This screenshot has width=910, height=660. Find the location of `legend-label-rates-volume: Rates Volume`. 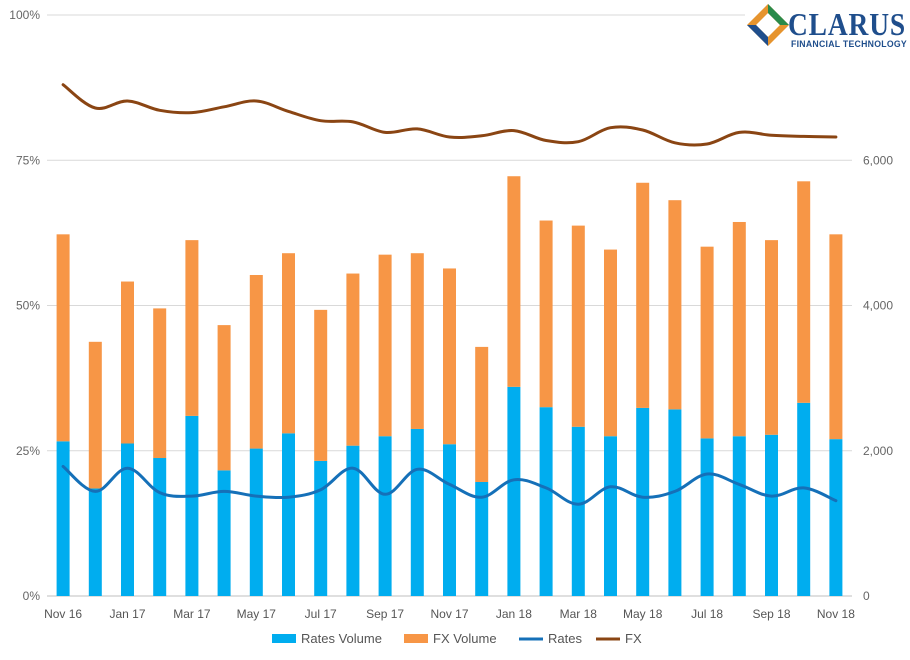

legend-label-rates-volume: Rates Volume is located at coordinates (341, 638).